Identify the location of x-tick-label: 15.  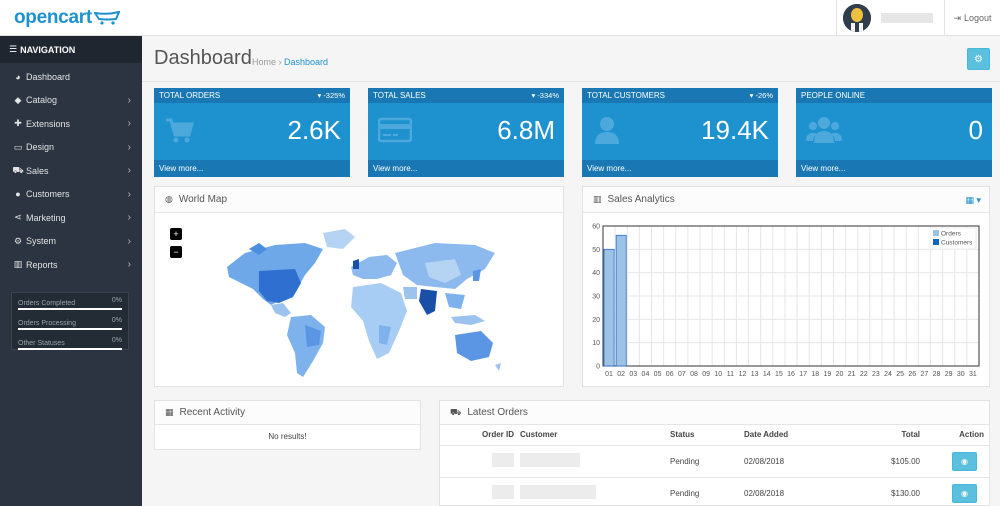
(779, 374).